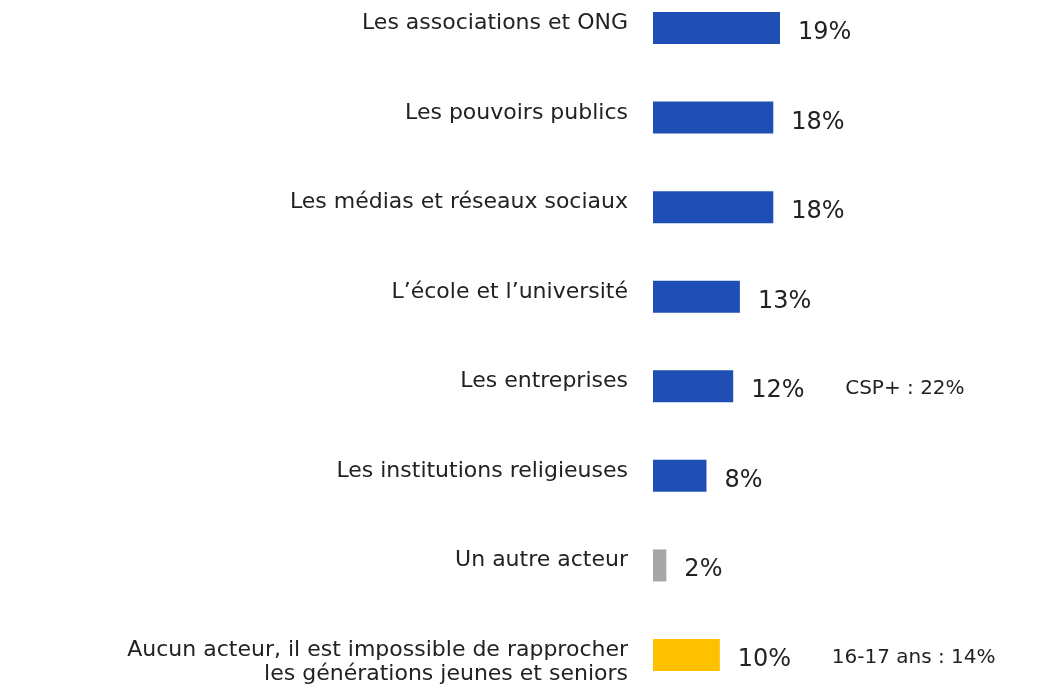 The width and height of the screenshot is (1061, 690). Describe the element at coordinates (542, 559) in the screenshot. I see `y-tick-label: Un autre acteur` at that location.